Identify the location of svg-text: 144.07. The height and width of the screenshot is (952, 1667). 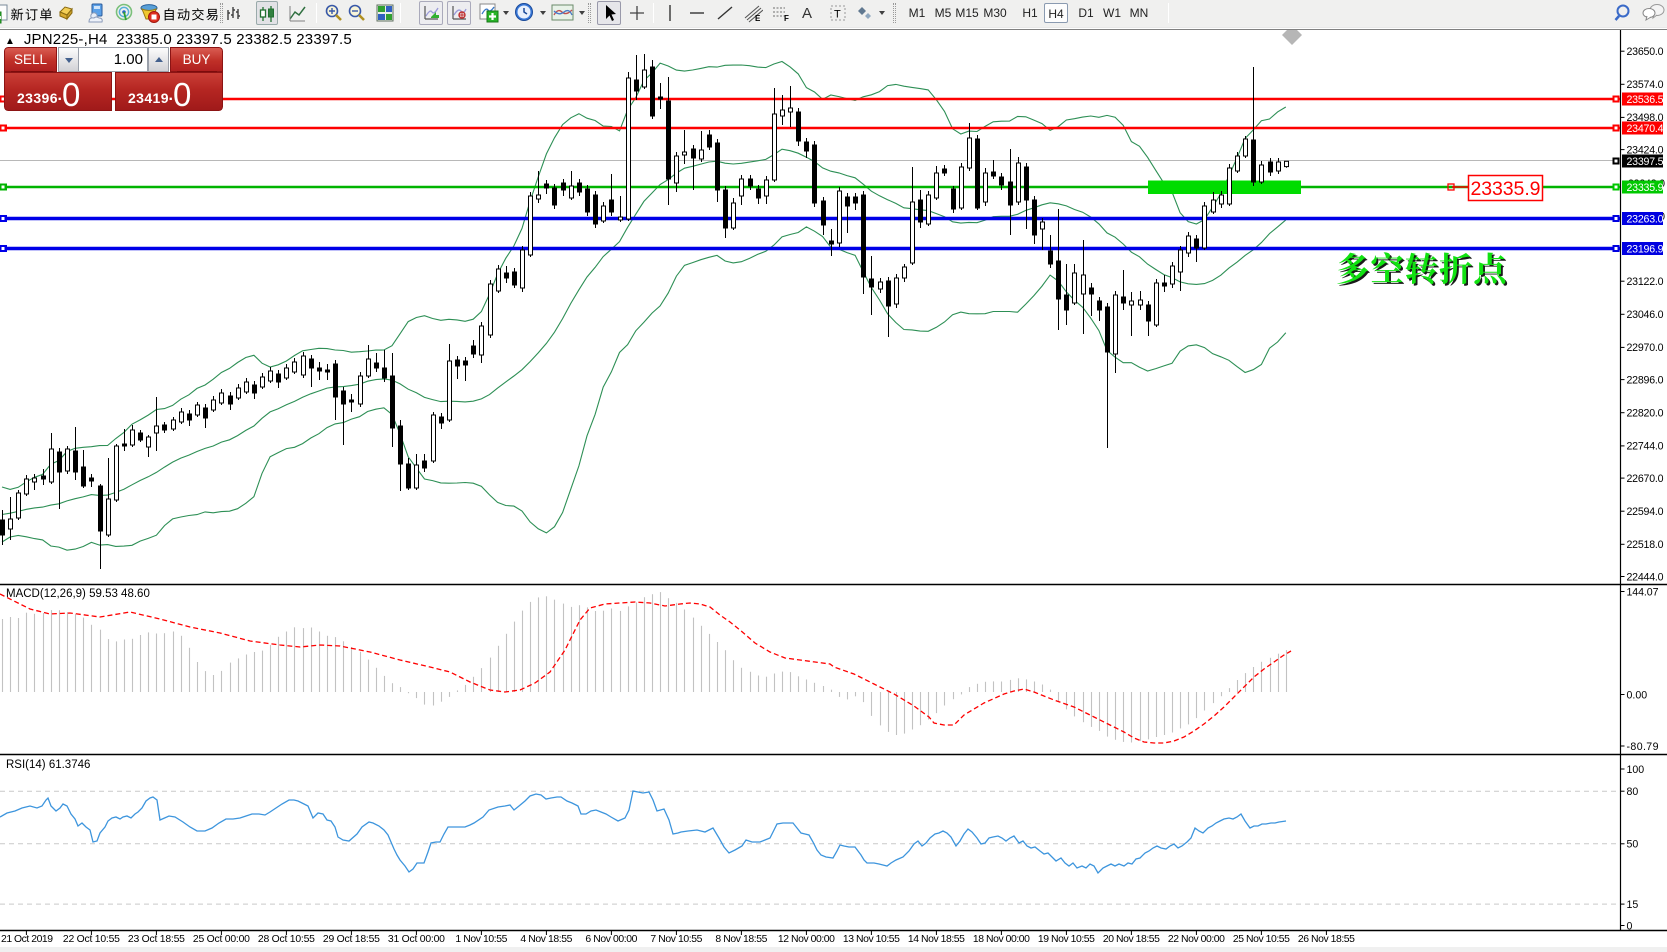
(1643, 592).